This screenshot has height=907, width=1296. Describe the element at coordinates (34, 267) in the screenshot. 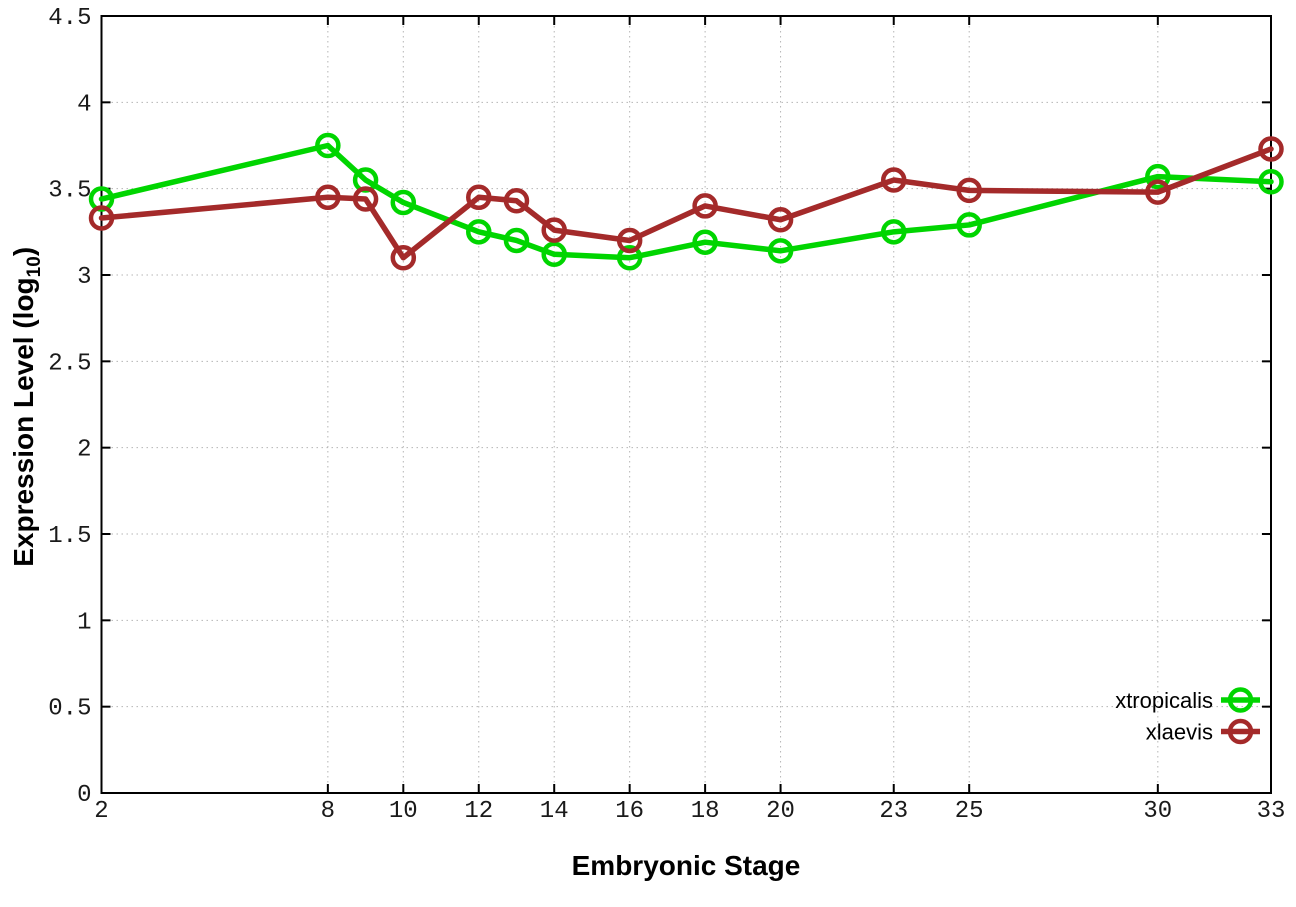

I see `y-axis-title-sub: 10` at that location.